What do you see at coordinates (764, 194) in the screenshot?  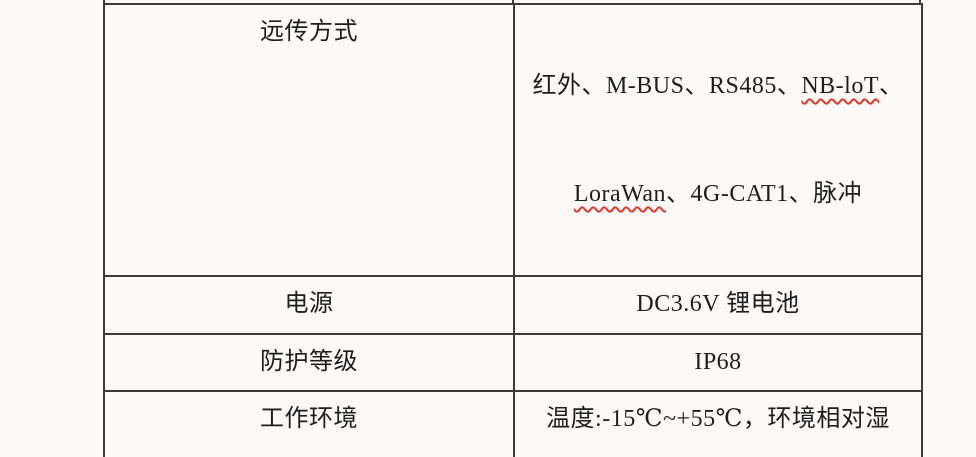 I see `value-text: 、4G-CAT1、脉冲` at bounding box center [764, 194].